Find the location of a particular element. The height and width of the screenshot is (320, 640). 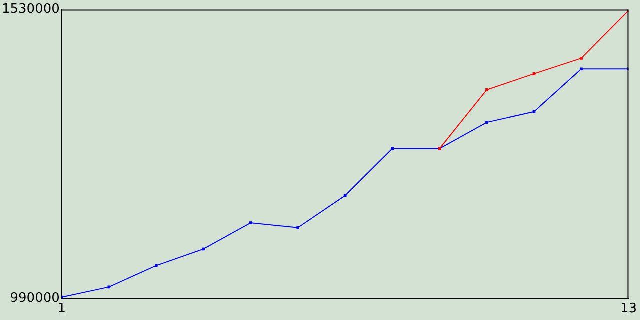

x-tick-label: 1 is located at coordinates (62, 309).